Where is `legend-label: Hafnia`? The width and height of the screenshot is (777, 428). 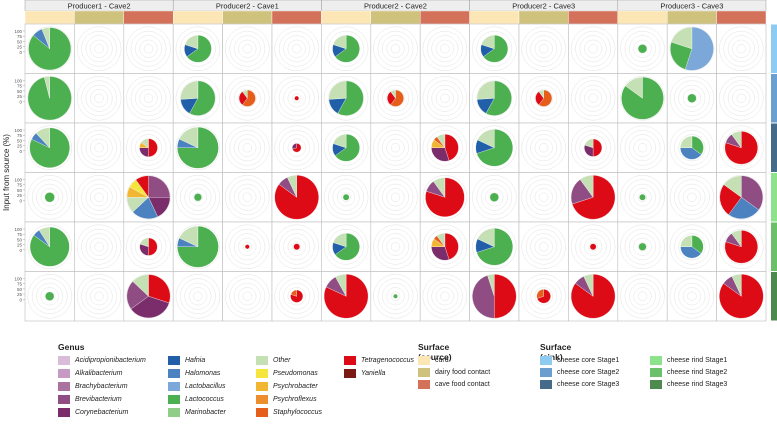 legend-label: Hafnia is located at coordinates (195, 360).